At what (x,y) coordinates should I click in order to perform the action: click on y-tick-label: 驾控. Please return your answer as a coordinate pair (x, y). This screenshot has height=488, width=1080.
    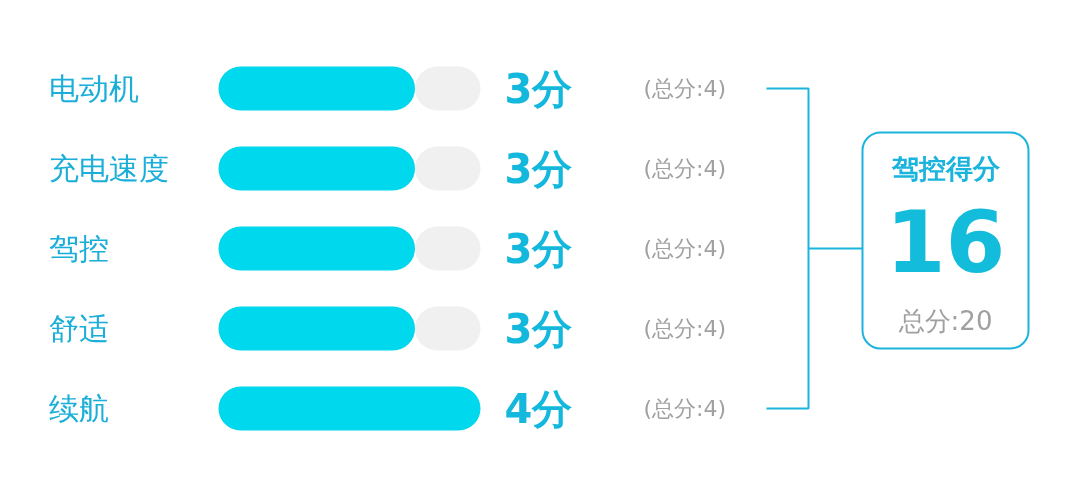
    Looking at the image, I should click on (78, 248).